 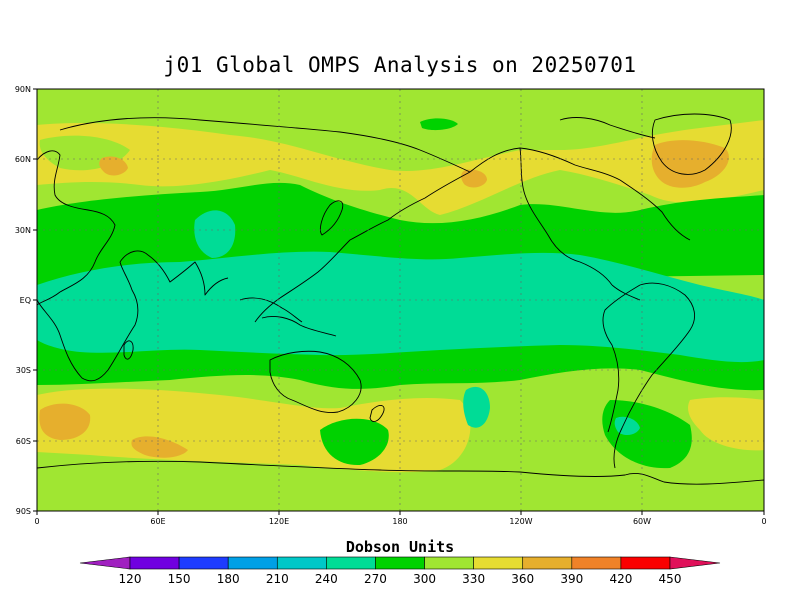 I want to click on contour-270-south-pacific-lobe, so click(x=354, y=442).